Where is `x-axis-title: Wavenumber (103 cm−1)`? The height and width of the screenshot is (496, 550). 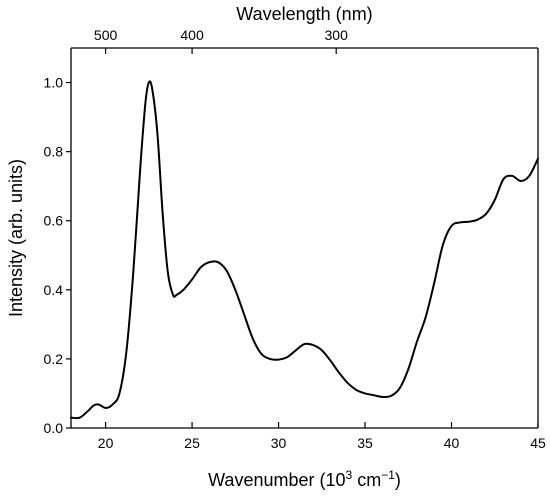 x-axis-title: Wavenumber (103 cm−1) is located at coordinates (304, 479).